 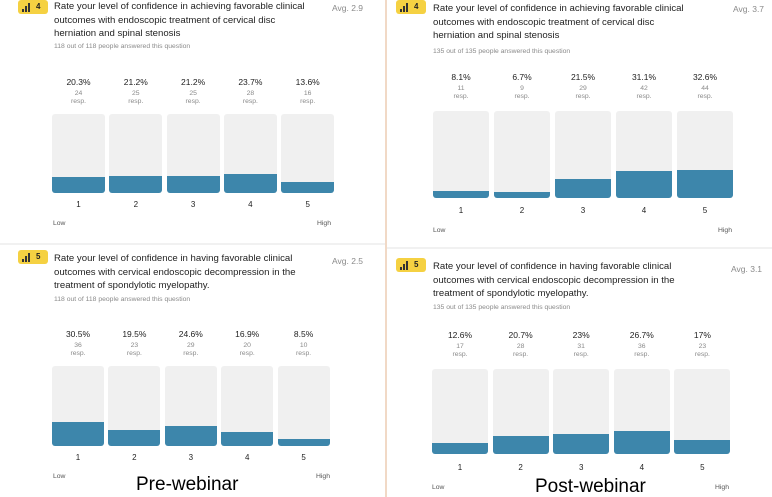 What do you see at coordinates (702, 335) in the screenshot?
I see `bar-percent-label: 17%` at bounding box center [702, 335].